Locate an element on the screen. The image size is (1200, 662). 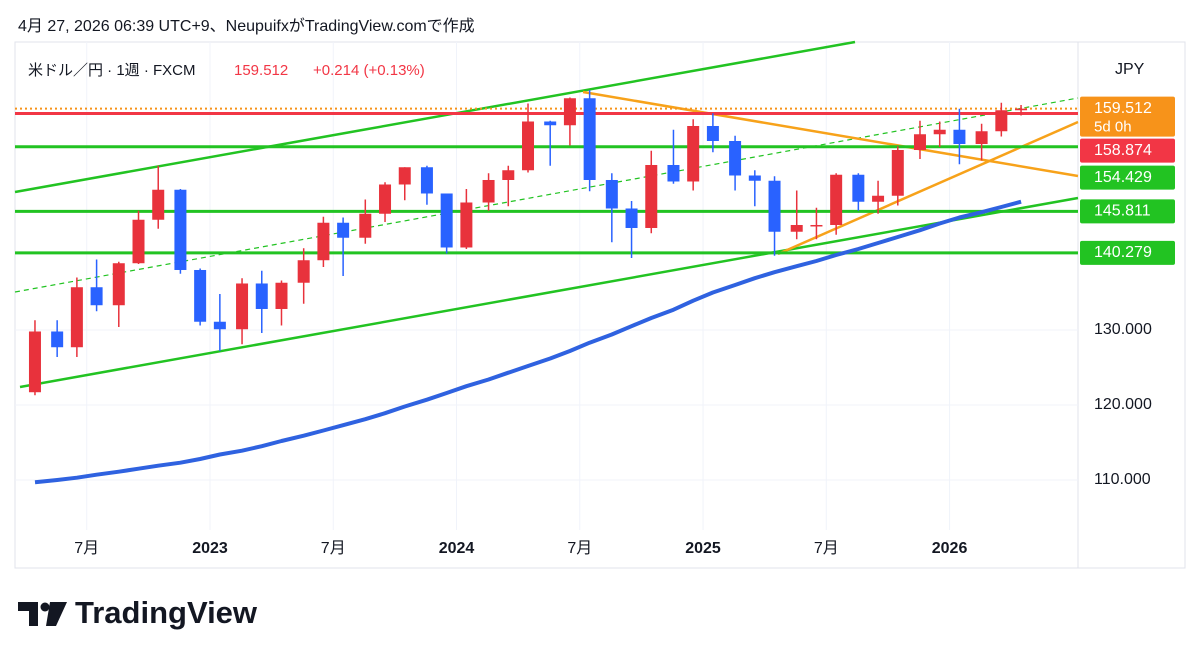
currency: JPY is located at coordinates (1130, 69).